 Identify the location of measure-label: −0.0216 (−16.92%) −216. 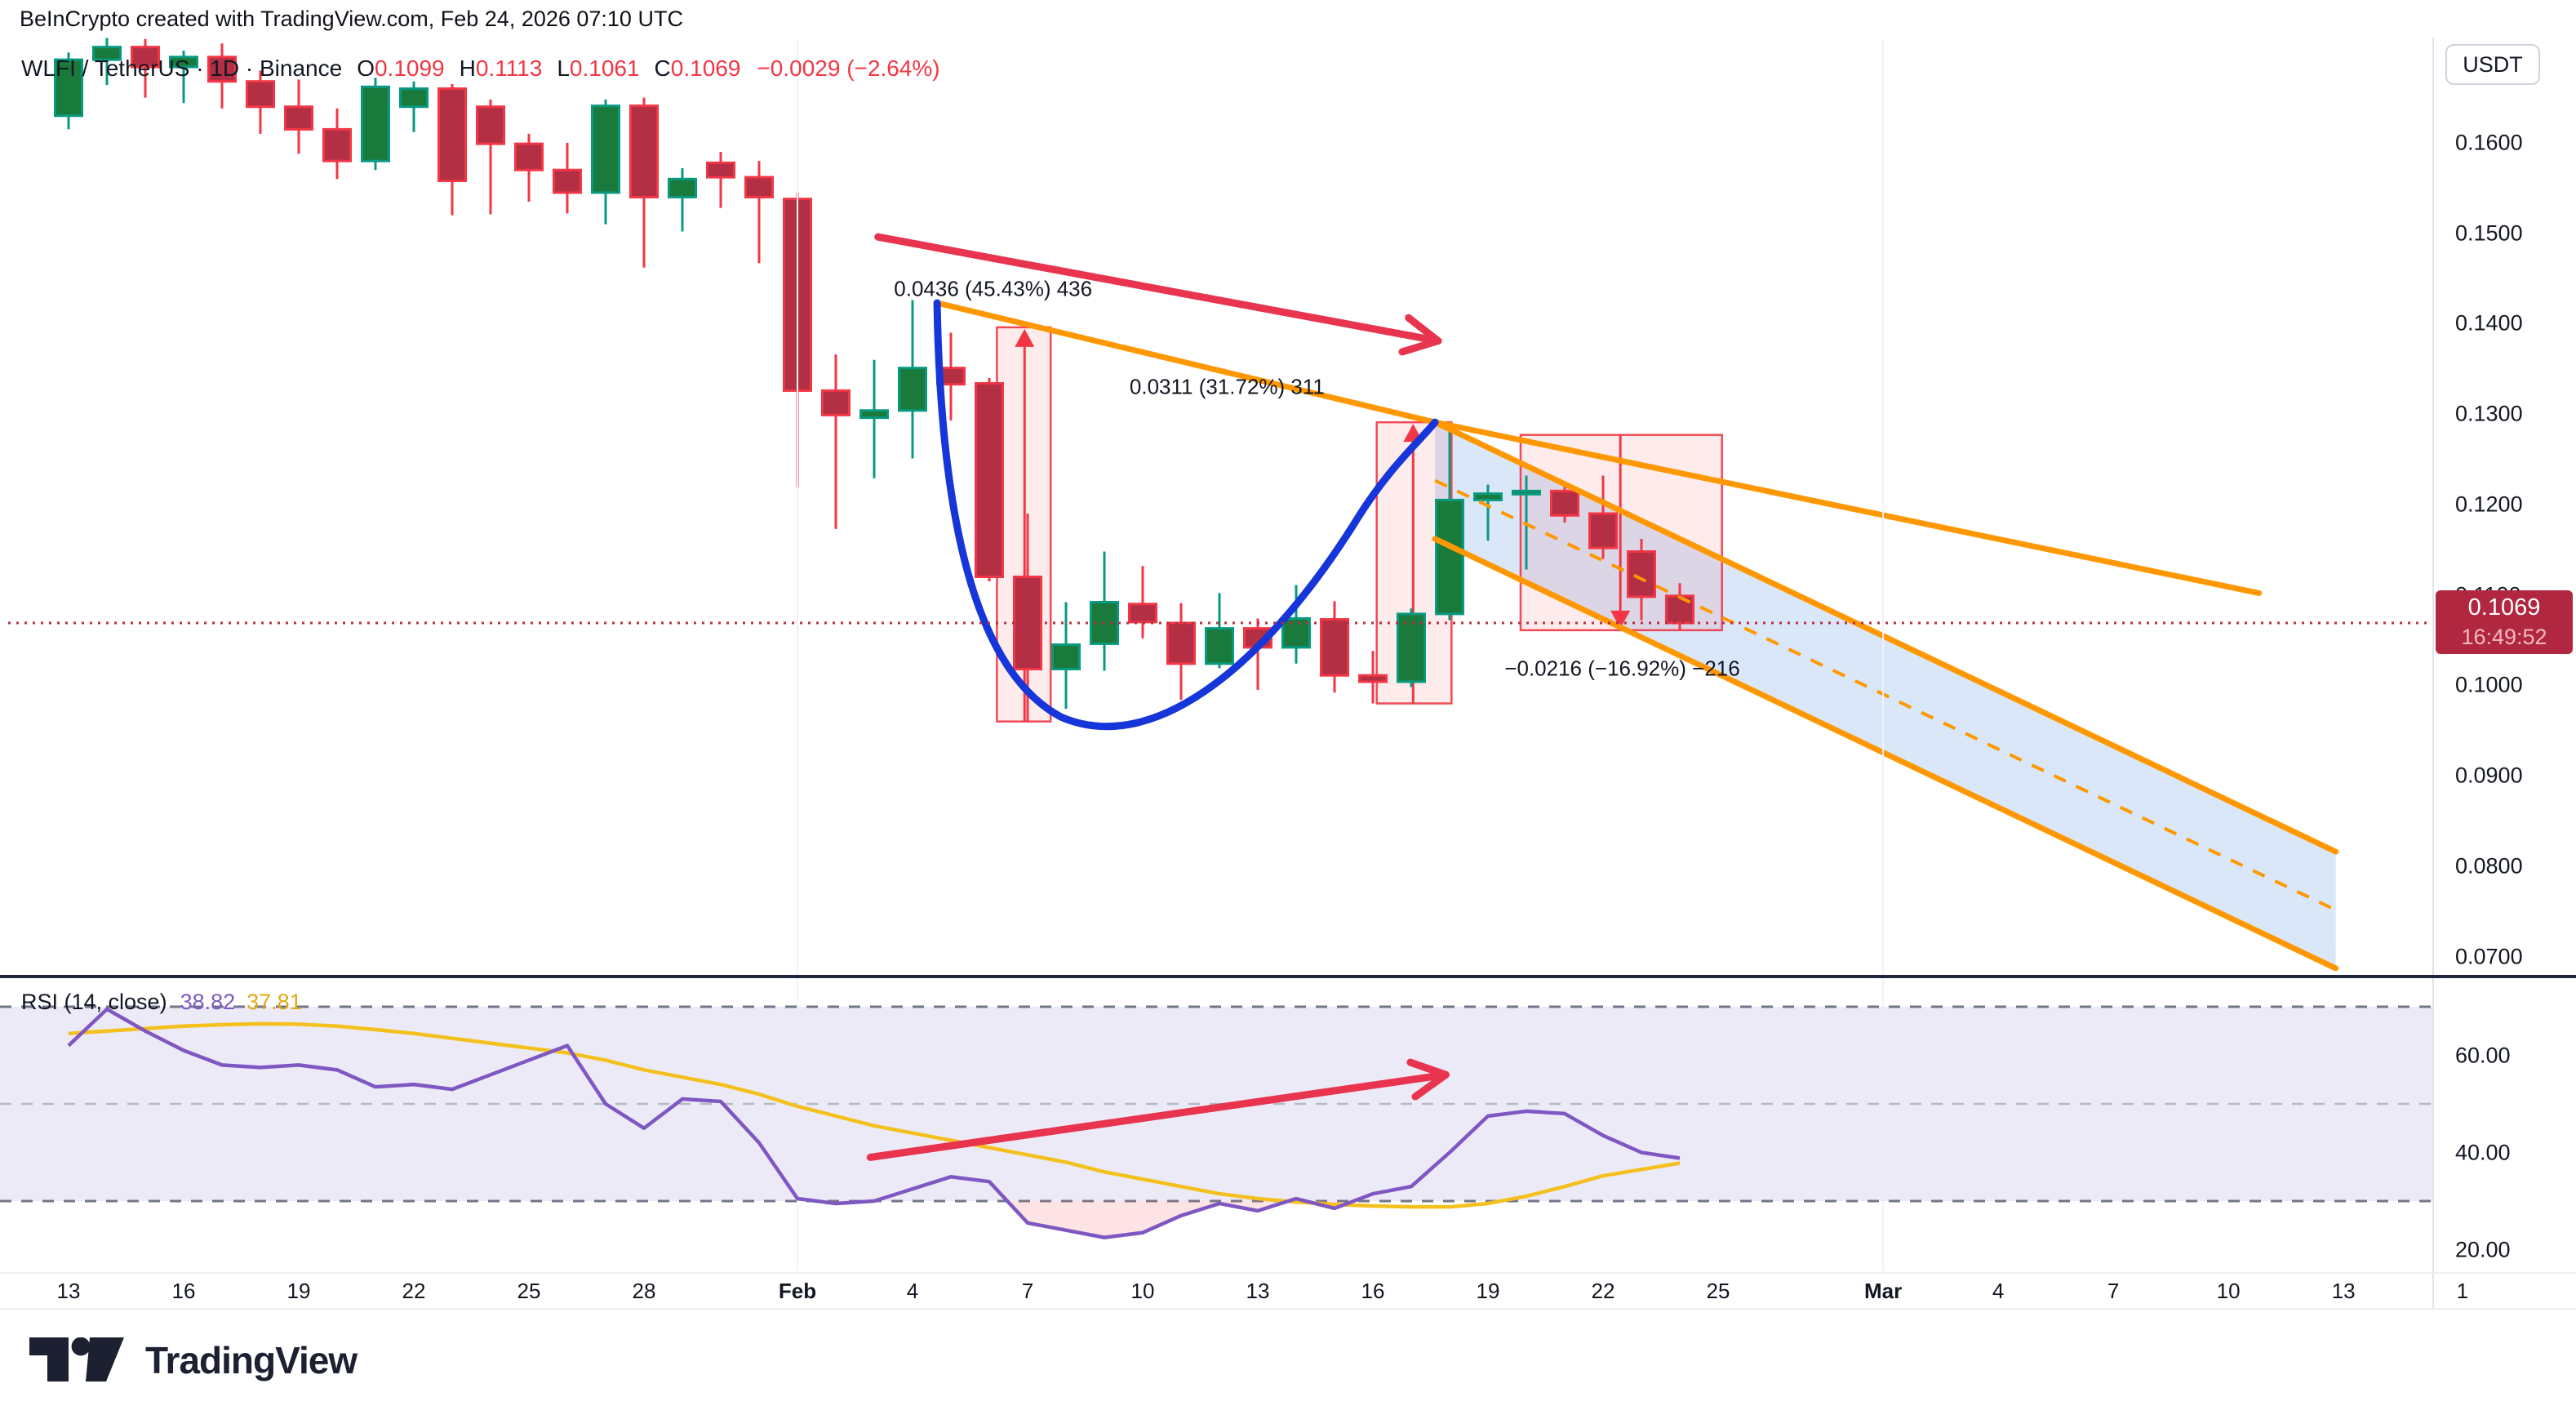
(1622, 668).